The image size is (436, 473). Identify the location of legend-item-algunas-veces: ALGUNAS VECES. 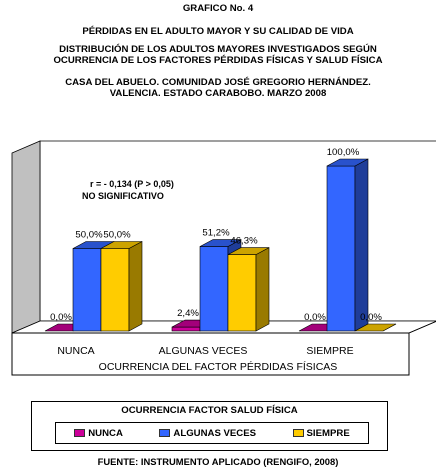
(207, 433).